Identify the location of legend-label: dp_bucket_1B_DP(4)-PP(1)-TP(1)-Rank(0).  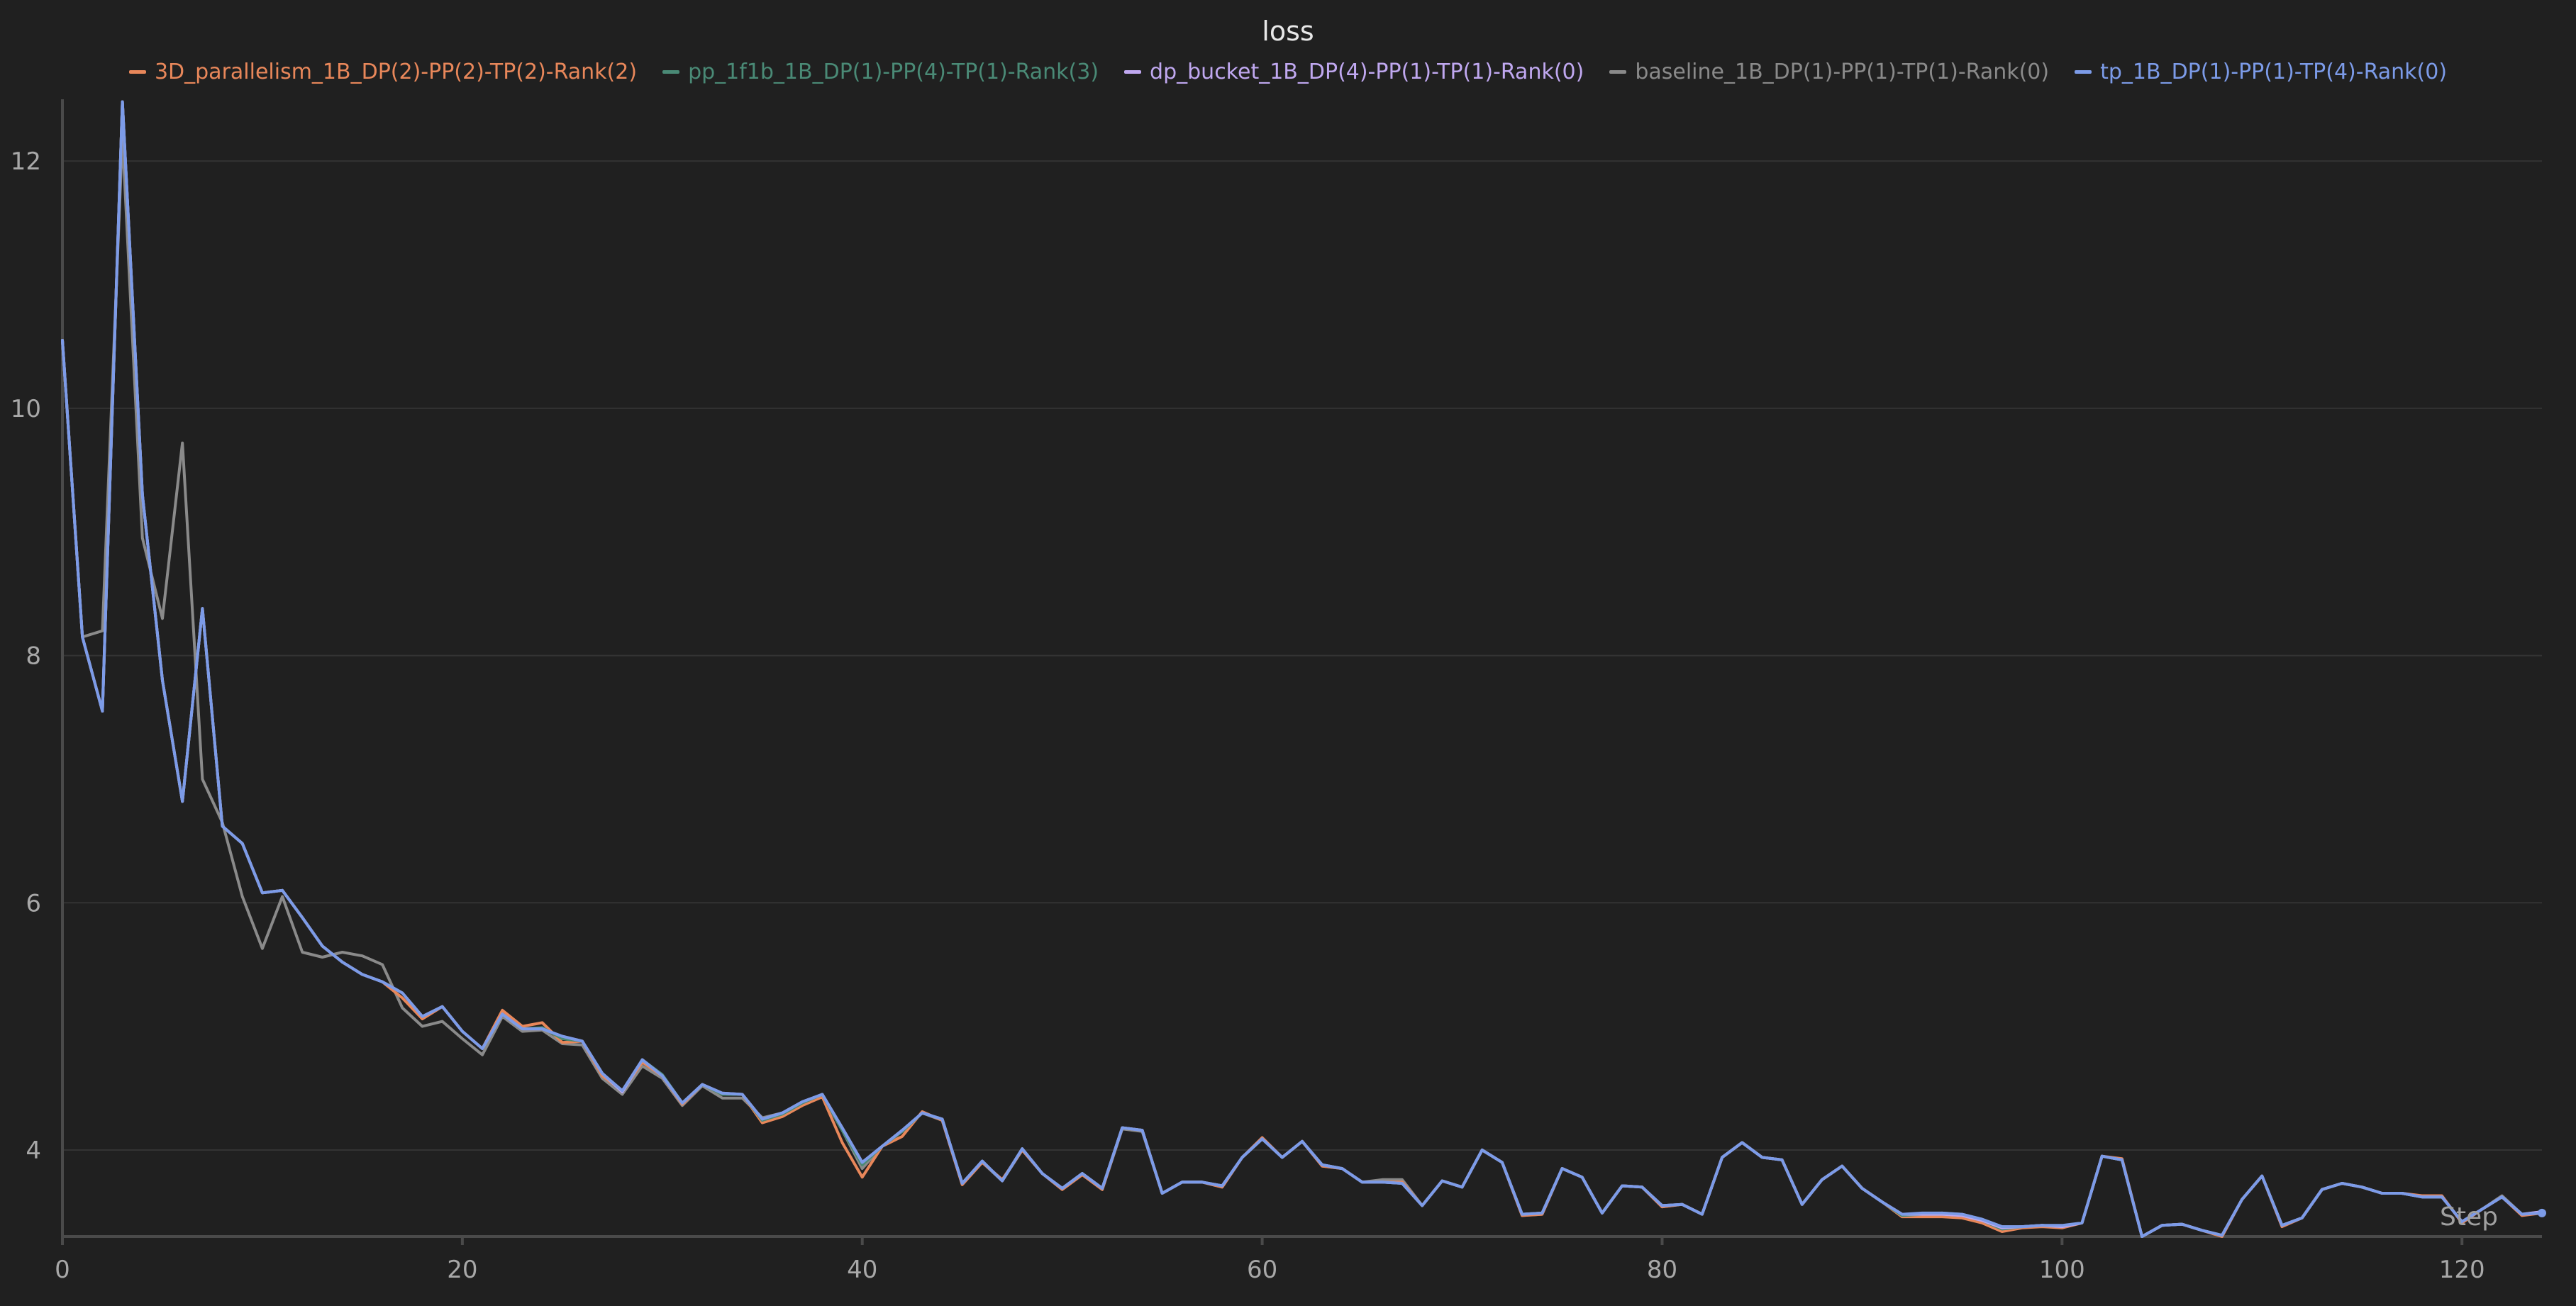
(1367, 72).